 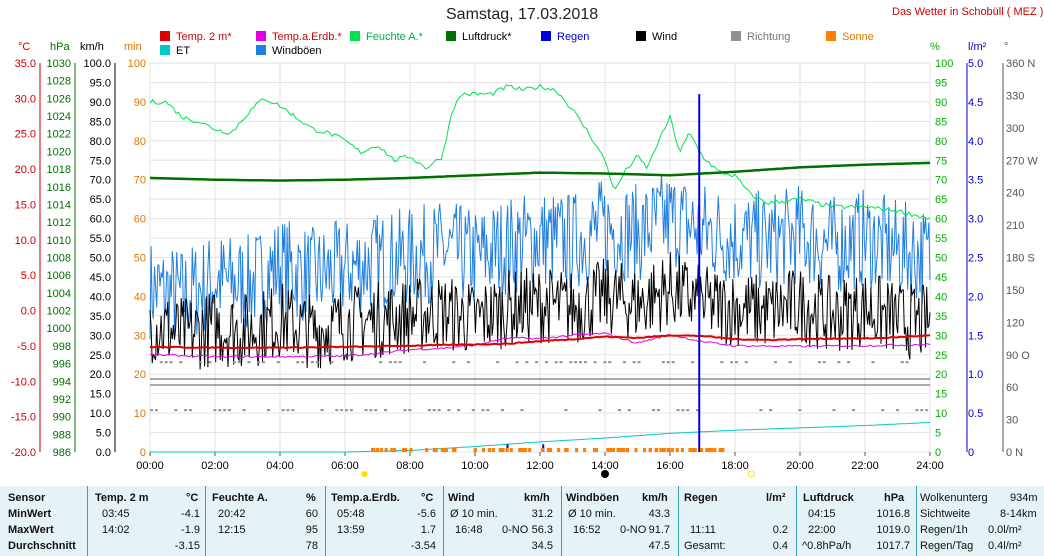 What do you see at coordinates (297, 51) in the screenshot?
I see `legend-label: Windböen` at bounding box center [297, 51].